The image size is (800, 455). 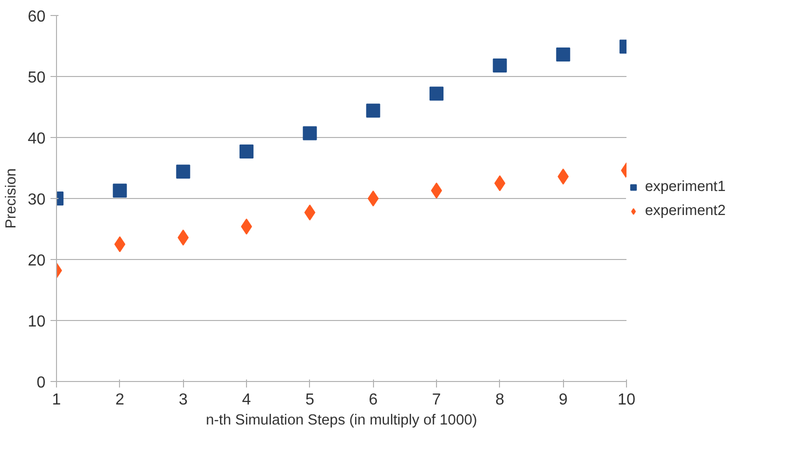 What do you see at coordinates (685, 211) in the screenshot?
I see `legend-label: experiment2` at bounding box center [685, 211].